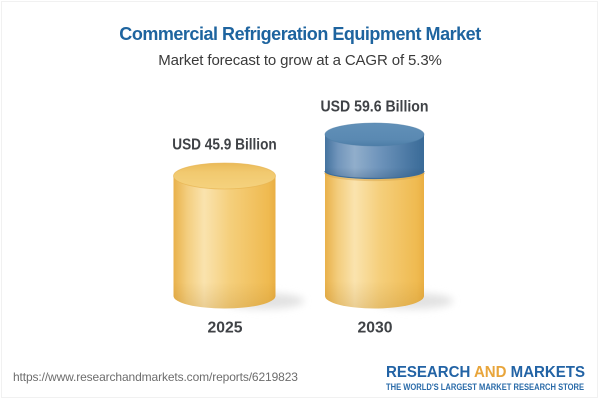 This screenshot has height=400, width=600. Describe the element at coordinates (225, 328) in the screenshot. I see `svg-text: 2025` at that location.